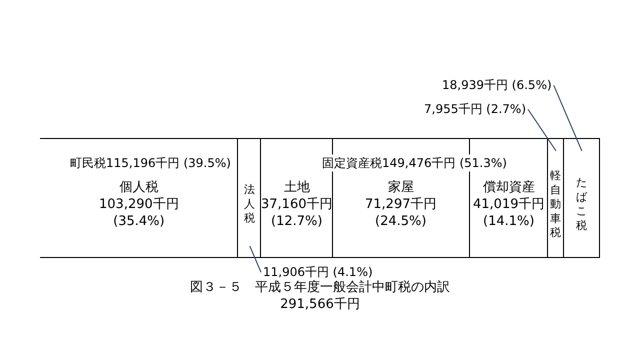 Image resolution: width=640 pixels, height=338 pixels. I want to click on series-label: 軽自動車税, so click(555, 204).